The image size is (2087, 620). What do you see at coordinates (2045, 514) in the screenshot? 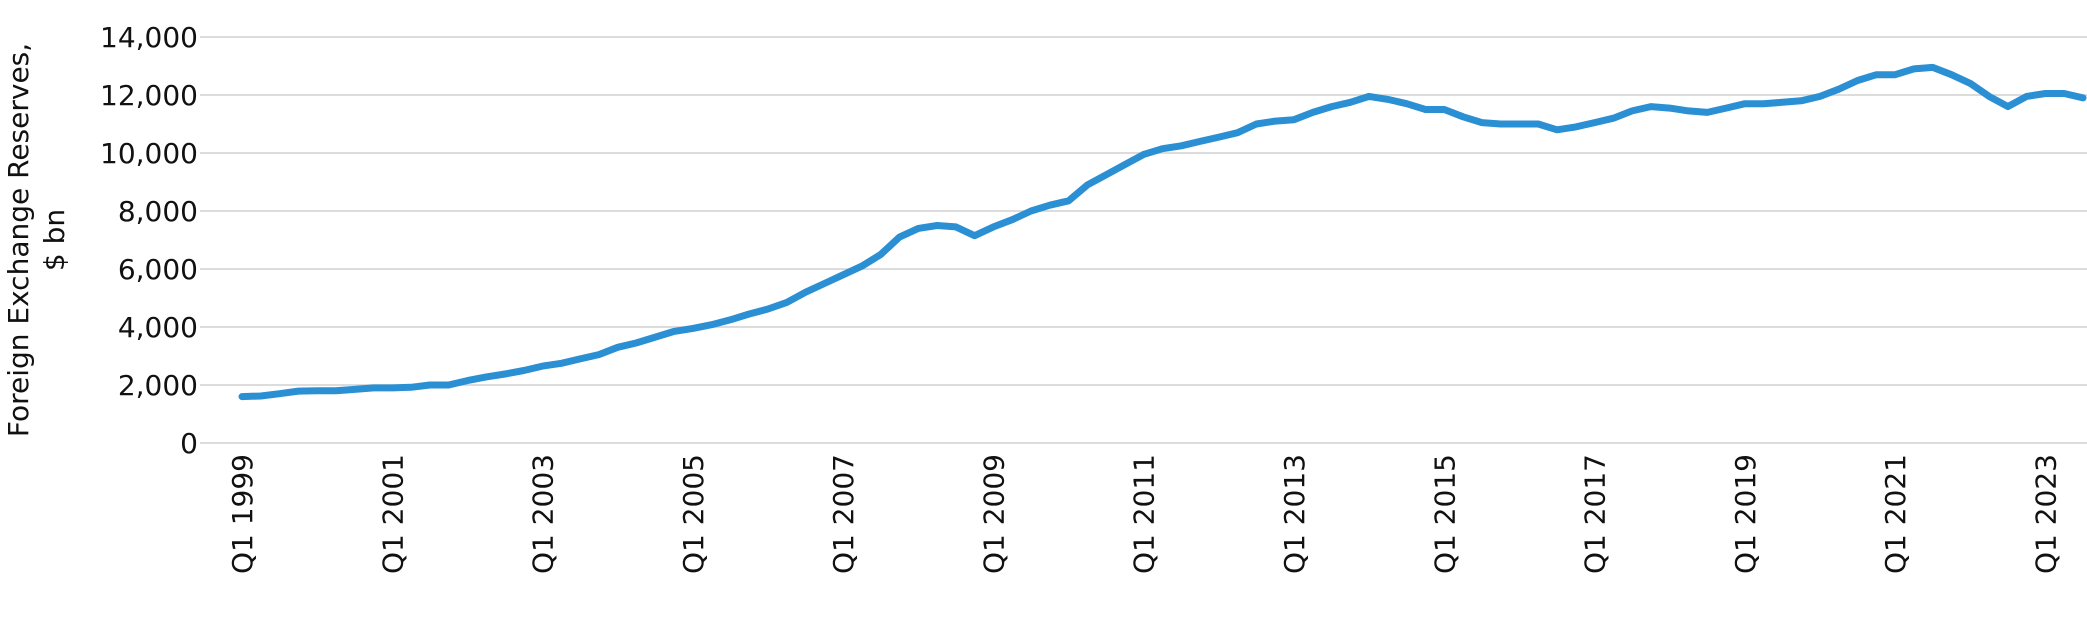
I see `x-tick-label: Q1 2023` at bounding box center [2045, 514].